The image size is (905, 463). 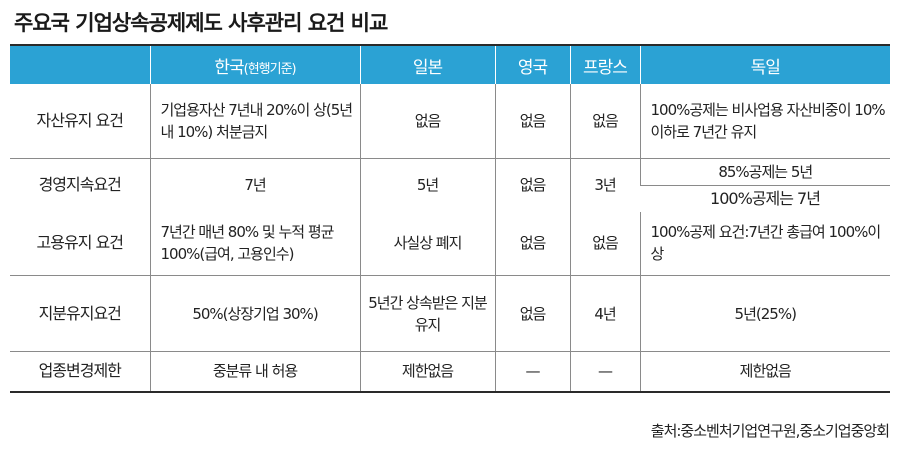 I want to click on cell-japan: 없음, so click(x=427, y=121).